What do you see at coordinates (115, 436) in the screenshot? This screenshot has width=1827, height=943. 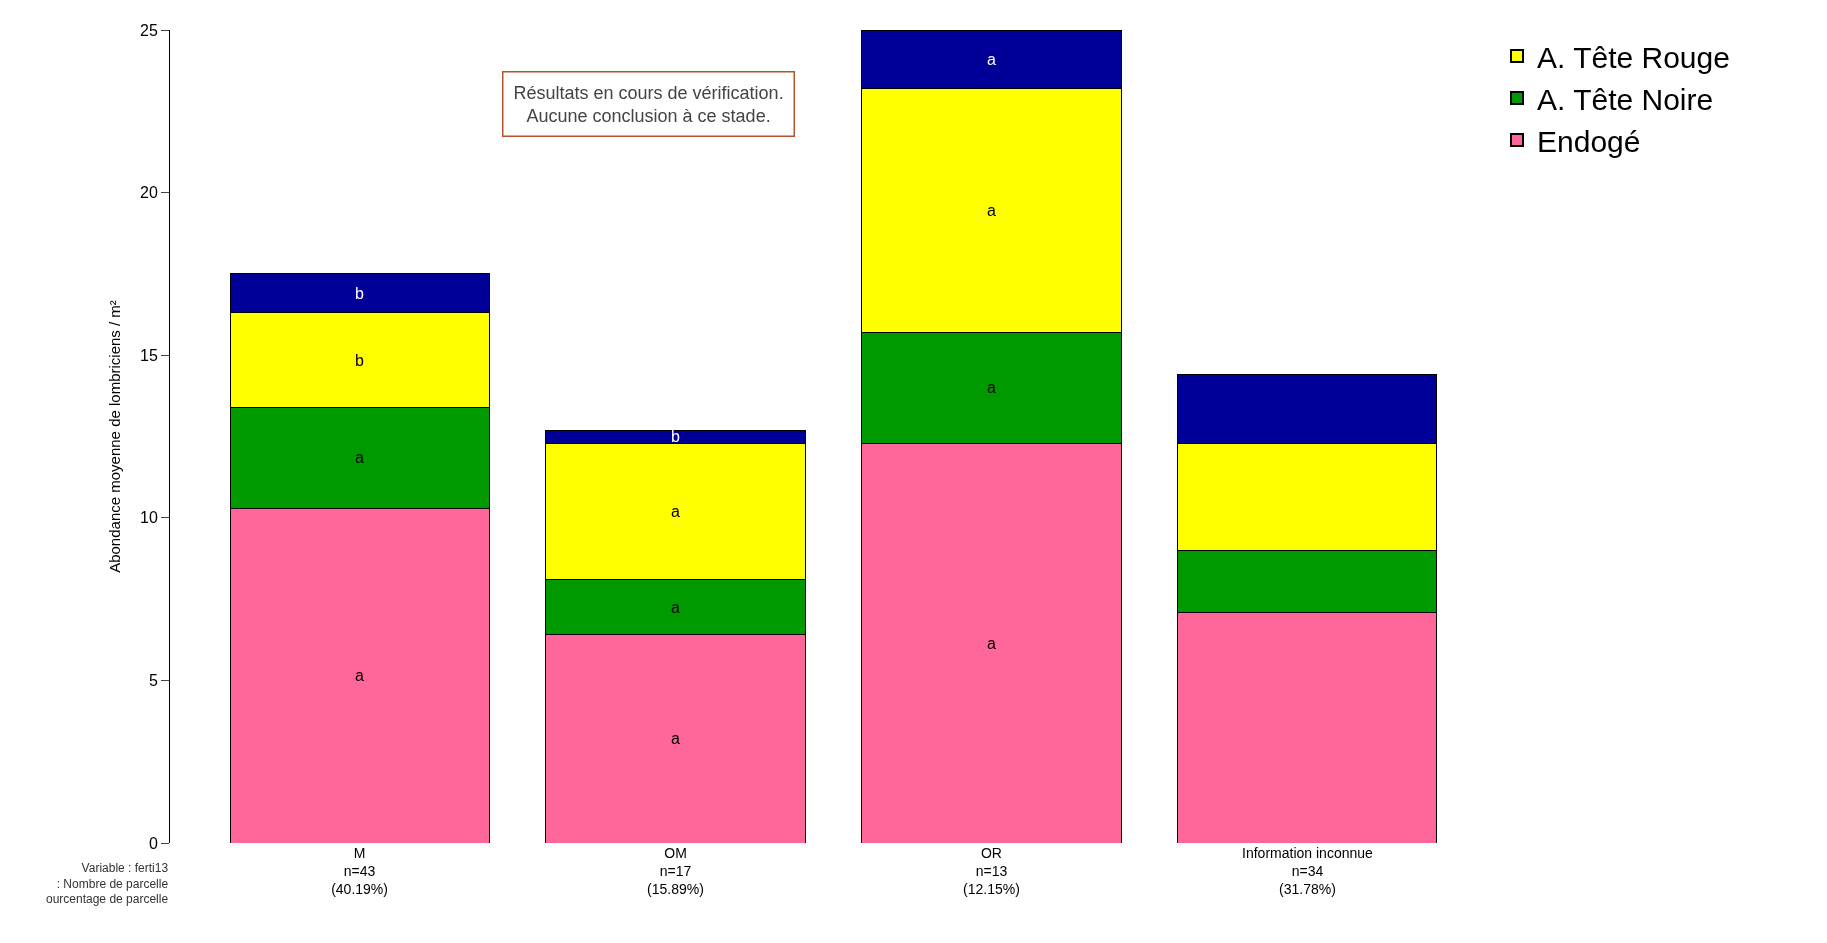 I see `y-axis-title: Abondance moyenne de lombriciens / m²` at bounding box center [115, 436].